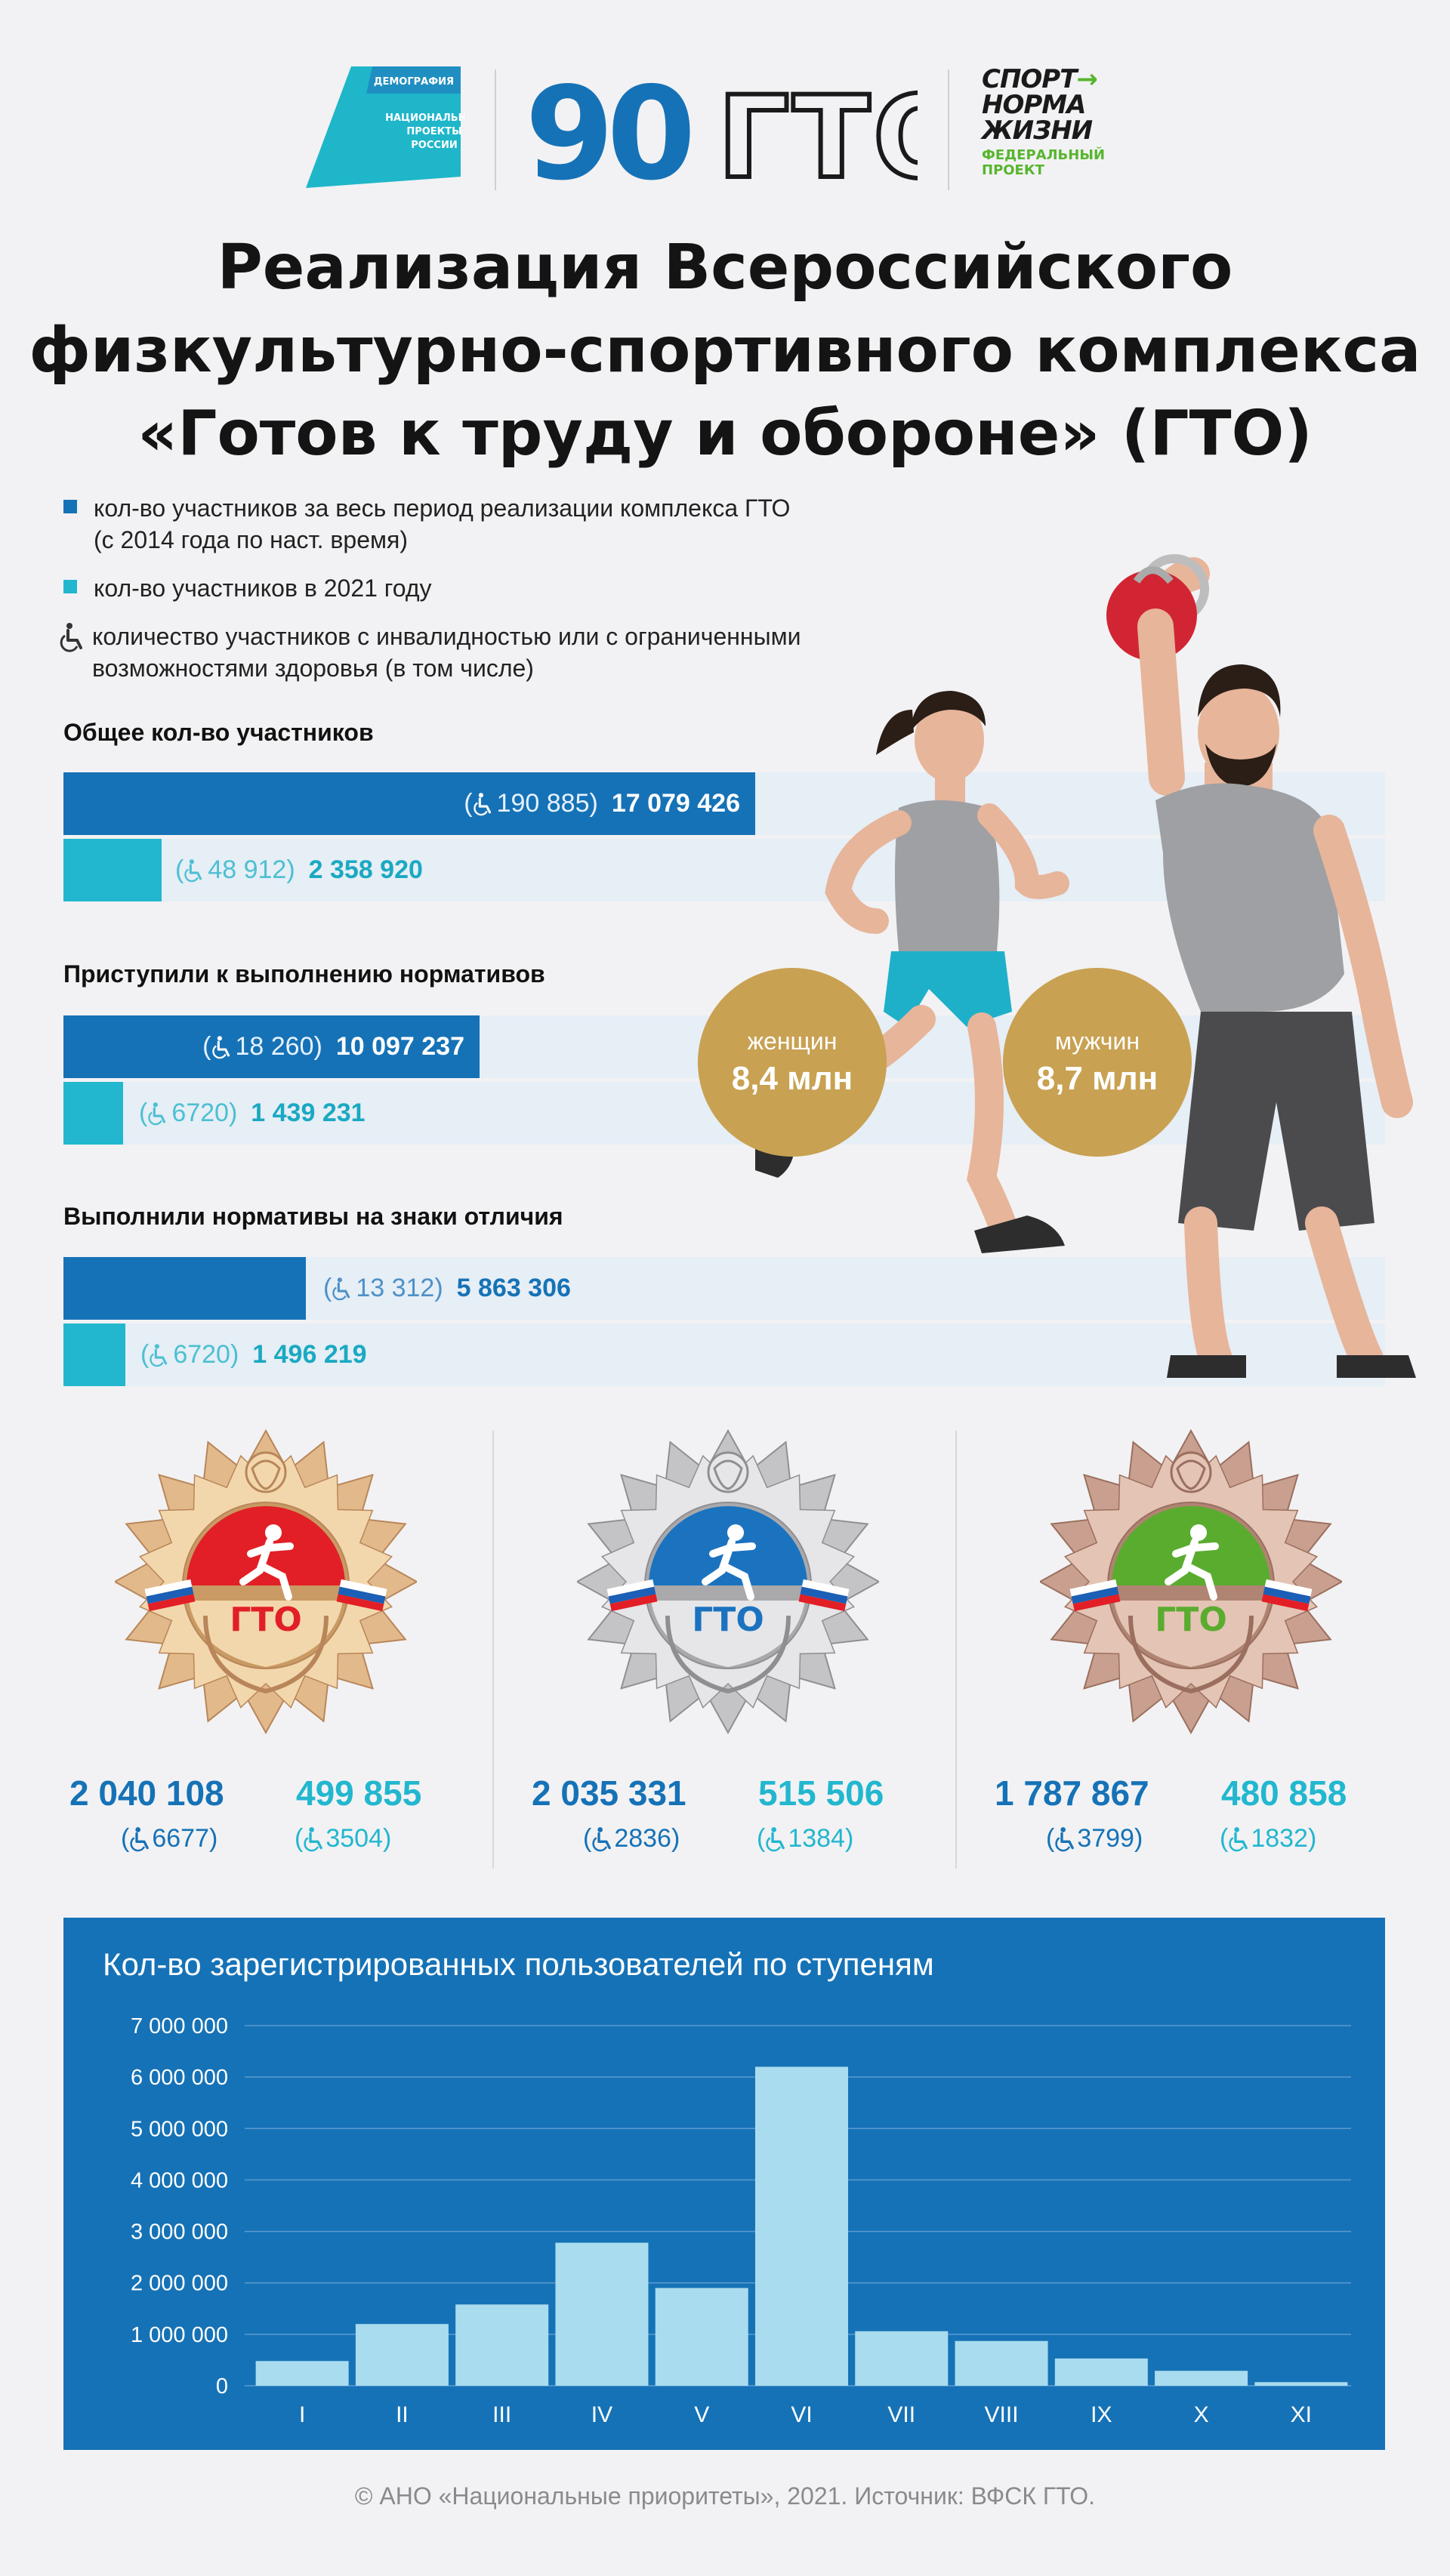 The image size is (1450, 2576). Describe the element at coordinates (70, 506) in the screenshot. I see `dark-blue-swatch` at that location.